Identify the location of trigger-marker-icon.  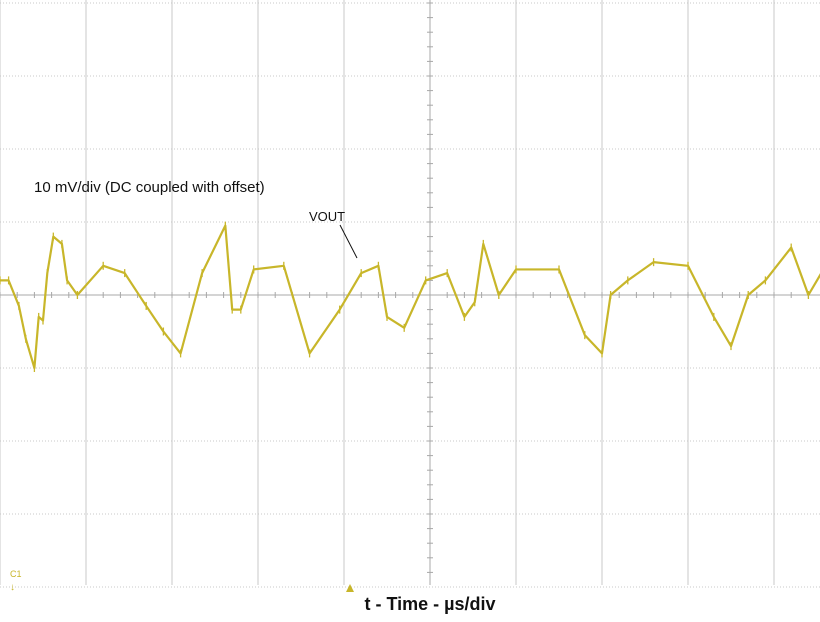
(350, 588).